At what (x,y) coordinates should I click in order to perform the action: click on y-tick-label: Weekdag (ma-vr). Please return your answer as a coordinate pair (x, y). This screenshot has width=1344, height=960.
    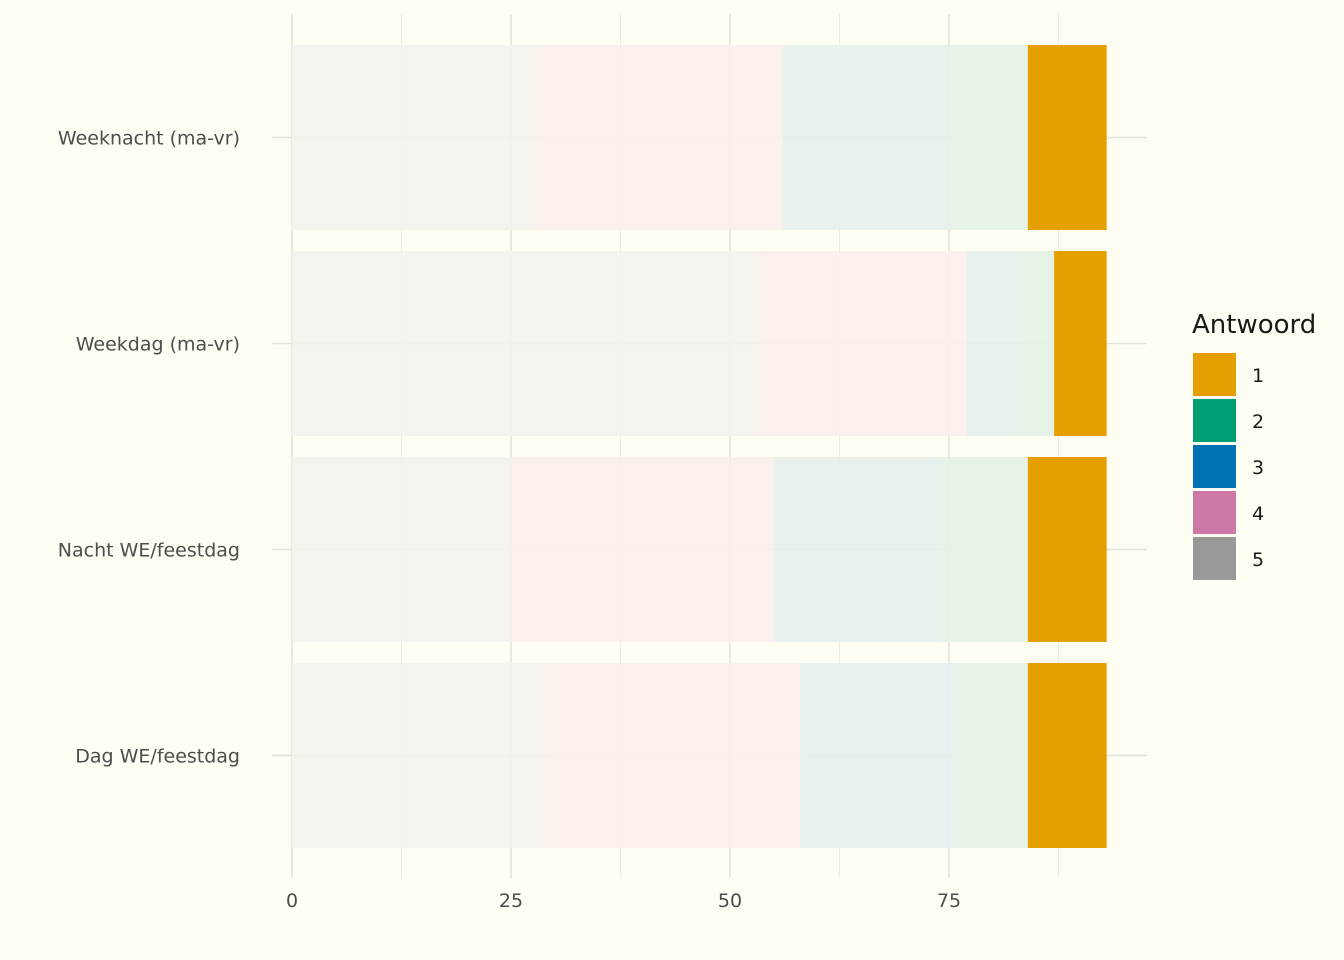
    Looking at the image, I should click on (158, 345).